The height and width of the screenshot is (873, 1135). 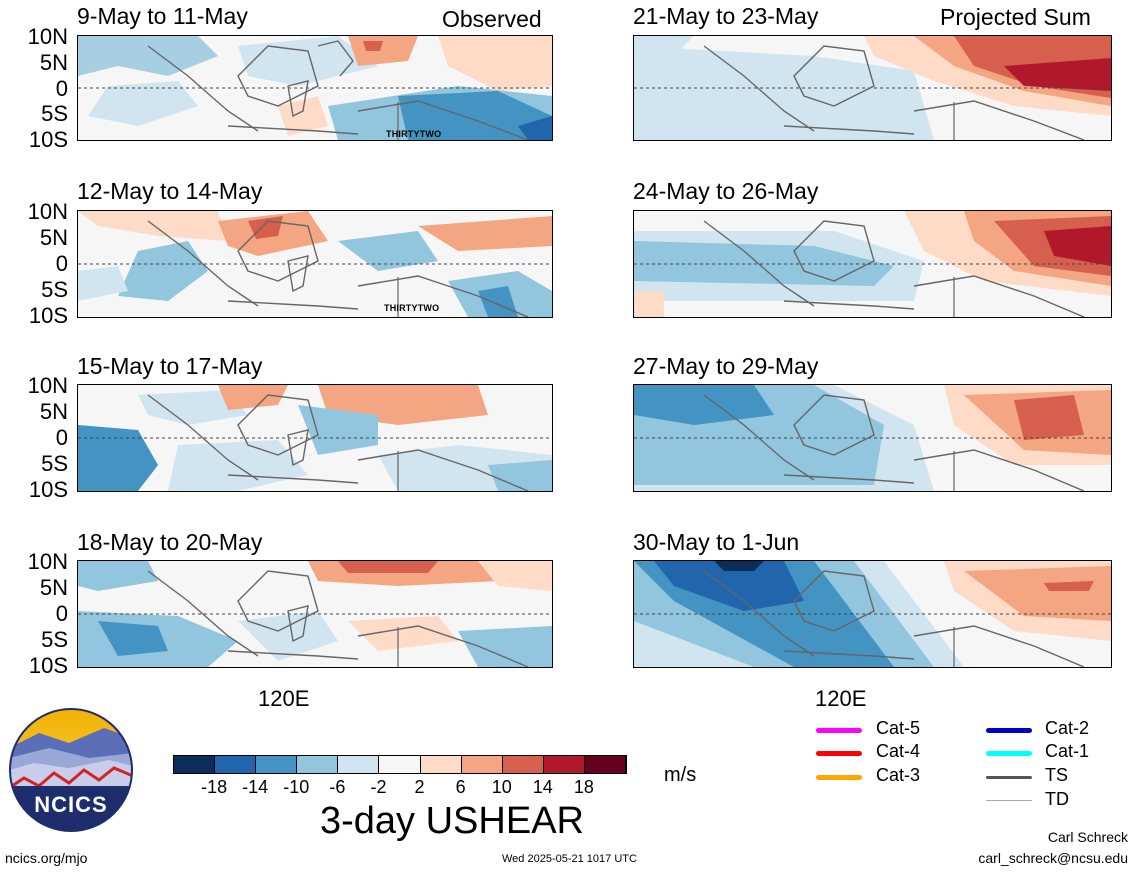 I want to click on legend-swatch-cat1, so click(x=1009, y=753).